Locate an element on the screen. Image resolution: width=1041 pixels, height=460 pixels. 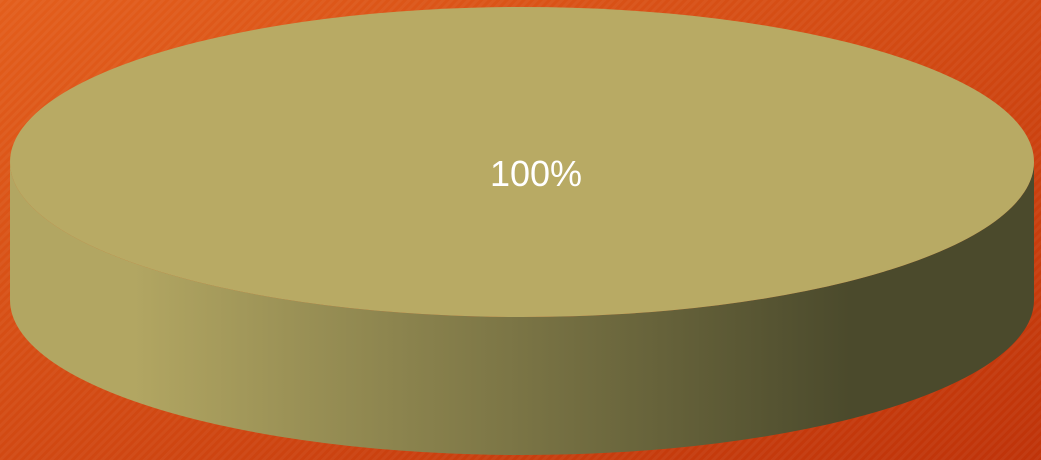
pie-data-labels: 100% is located at coordinates (536, 173).